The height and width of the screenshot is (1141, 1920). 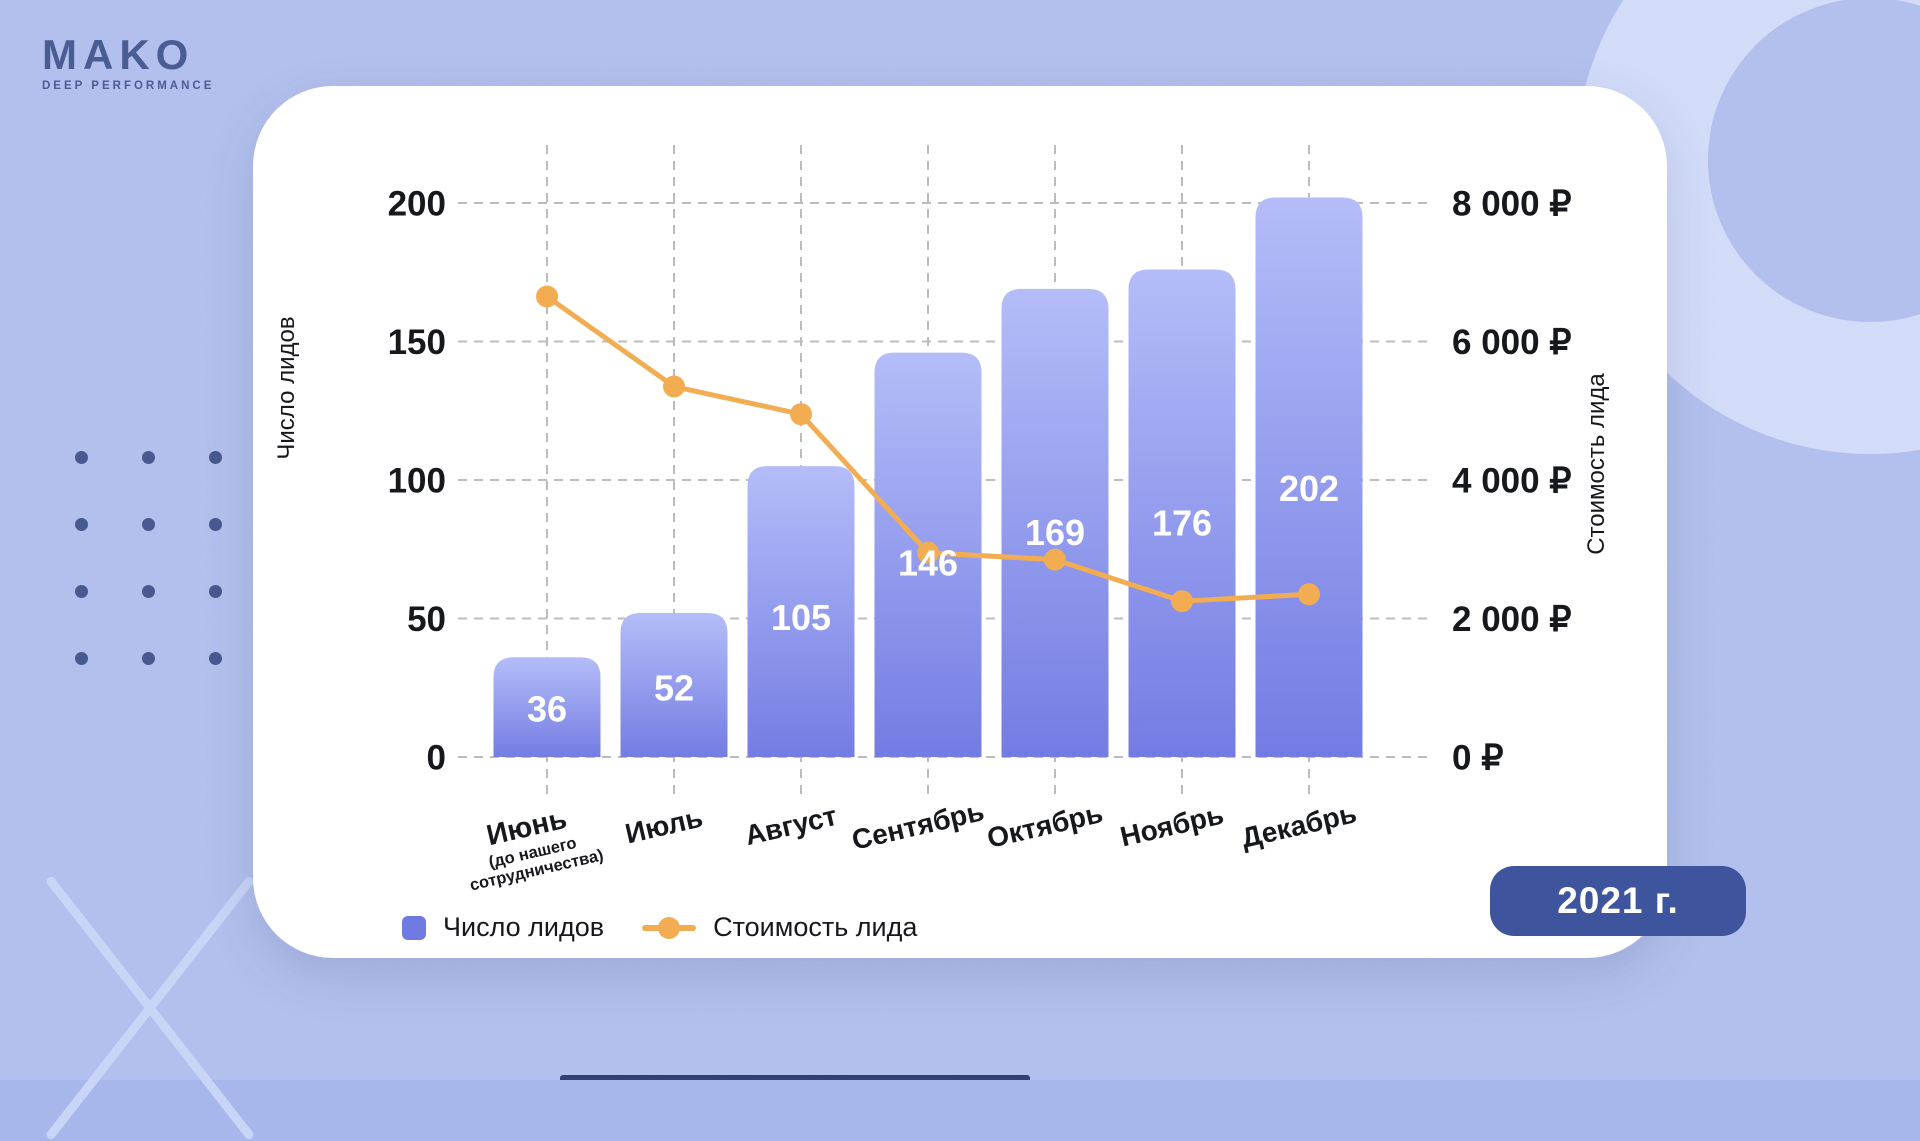 What do you see at coordinates (524, 927) in the screenshot?
I see `legend-bar-label: Число лидов` at bounding box center [524, 927].